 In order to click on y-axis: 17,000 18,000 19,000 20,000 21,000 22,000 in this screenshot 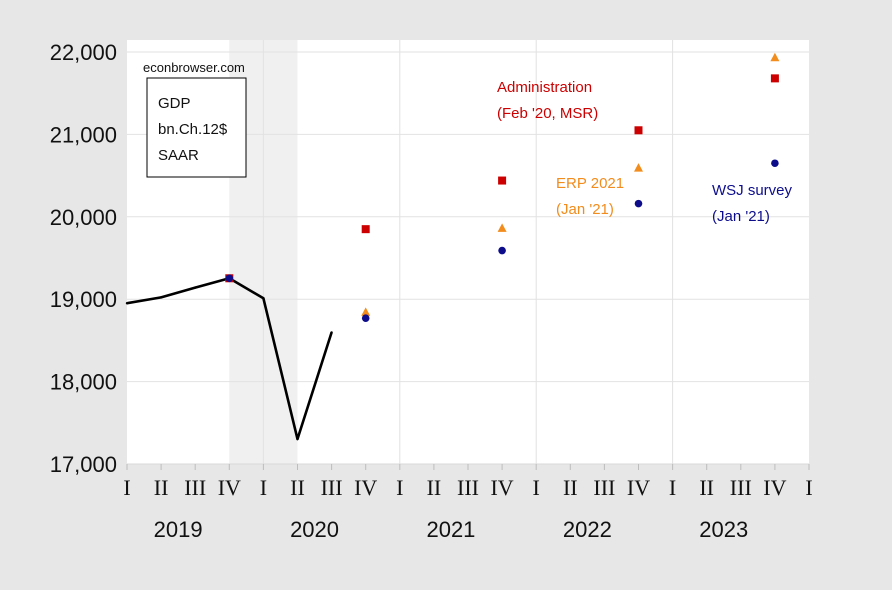, I will do `click(83, 258)`.